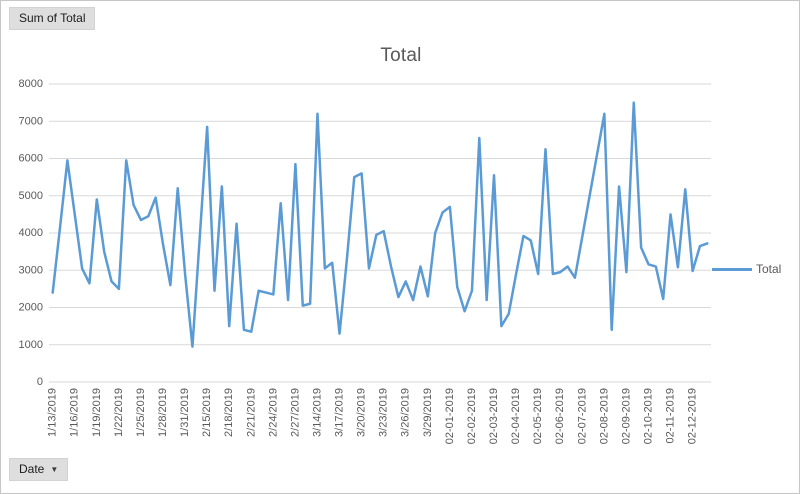 The width and height of the screenshot is (800, 494). Describe the element at coordinates (207, 412) in the screenshot. I see `x-tick-label: 2/15/2019` at that location.